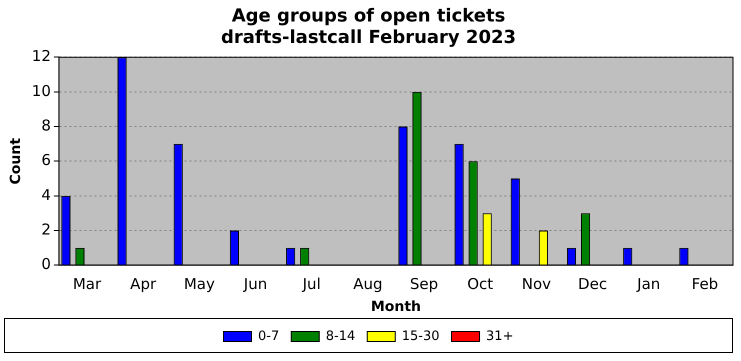  Describe the element at coordinates (593, 284) in the screenshot. I see `x-tick-label: Dec` at that location.